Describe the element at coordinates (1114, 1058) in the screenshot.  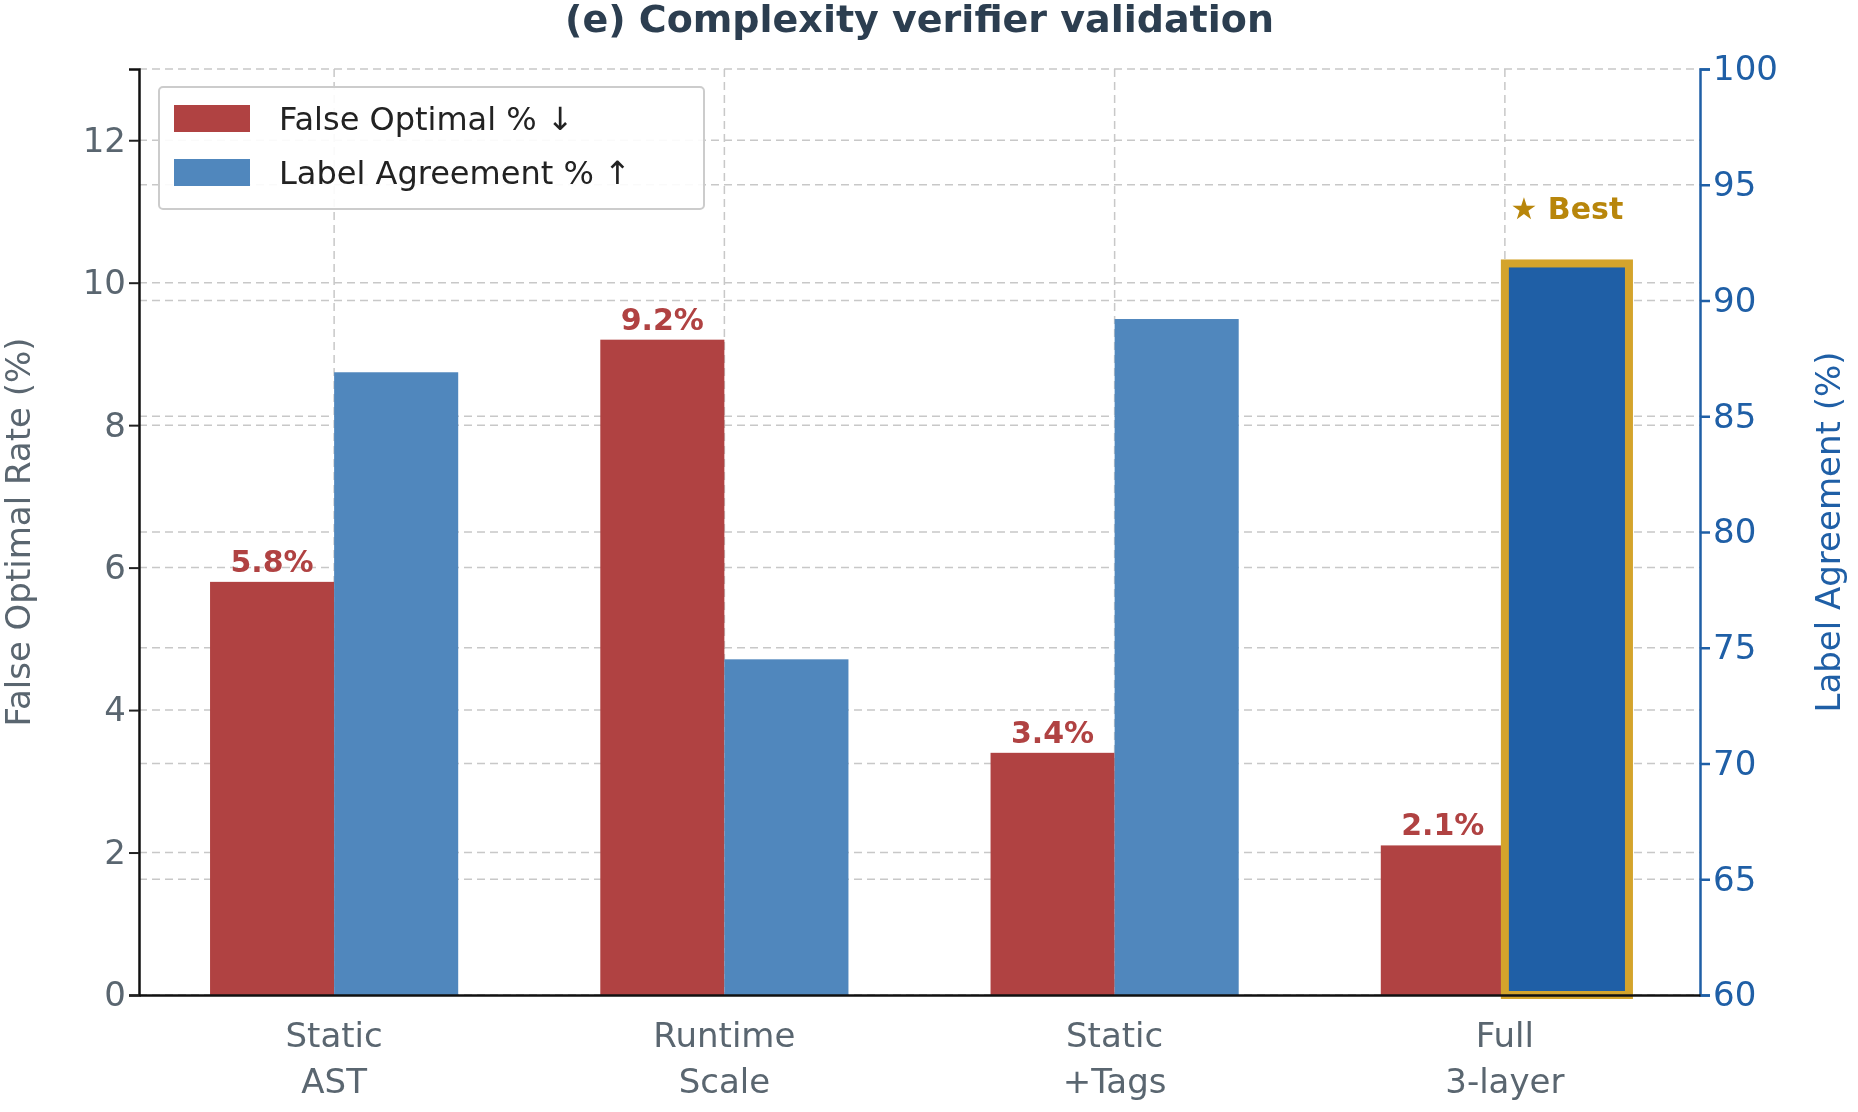
I see `x-tick-label: Static +Tags` at that location.